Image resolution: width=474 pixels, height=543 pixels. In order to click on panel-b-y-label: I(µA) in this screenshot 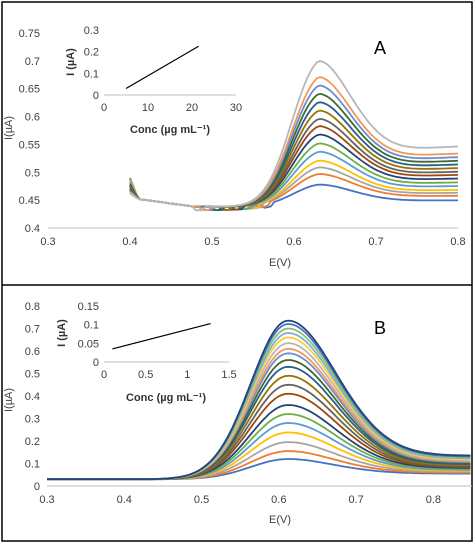, I will do `click(9, 400)`.